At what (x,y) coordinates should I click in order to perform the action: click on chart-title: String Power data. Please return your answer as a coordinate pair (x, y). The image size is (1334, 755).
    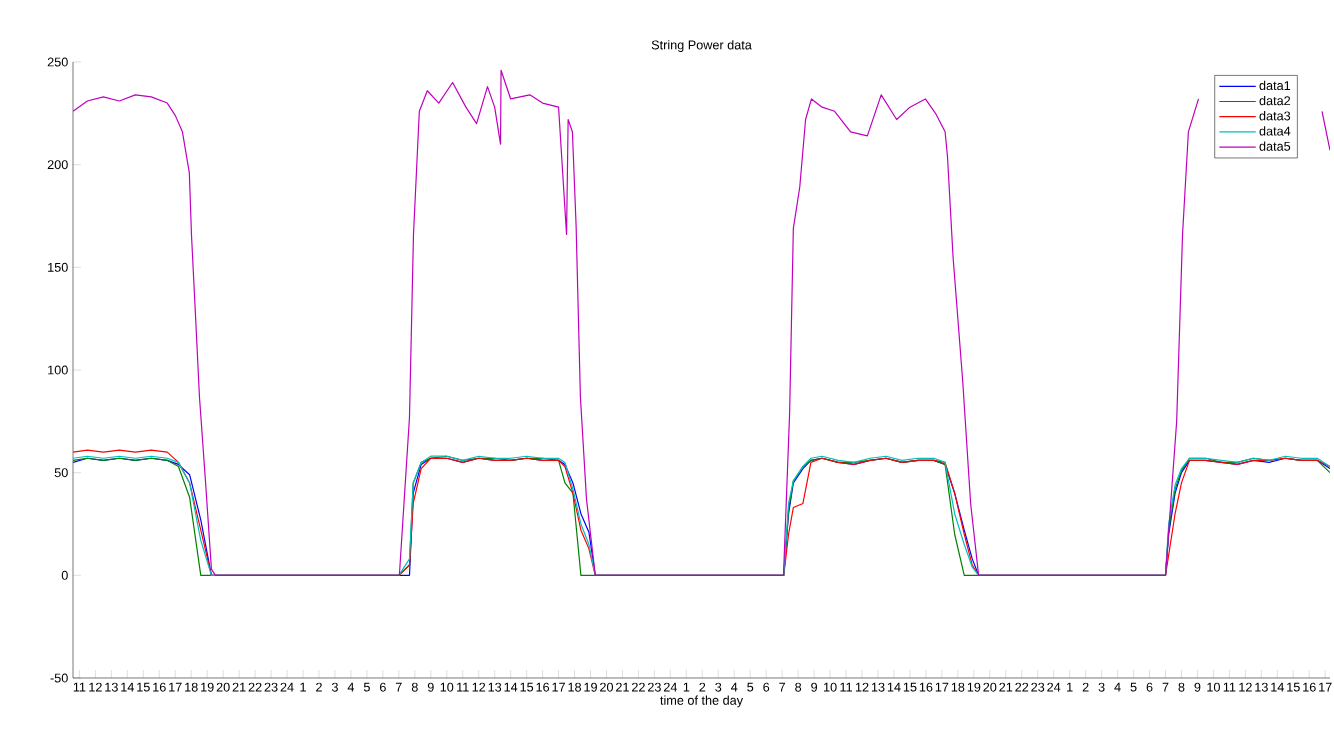
    Looking at the image, I should click on (701, 46).